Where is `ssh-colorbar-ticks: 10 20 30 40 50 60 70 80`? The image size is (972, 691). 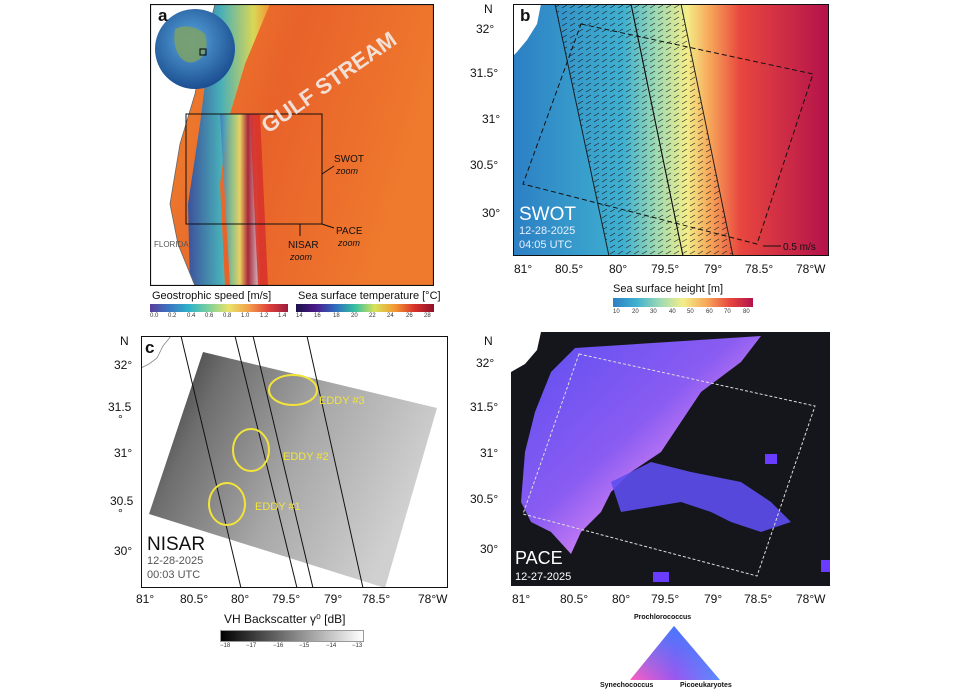 ssh-colorbar-ticks: 10 20 30 40 50 60 70 80 is located at coordinates (683, 313).